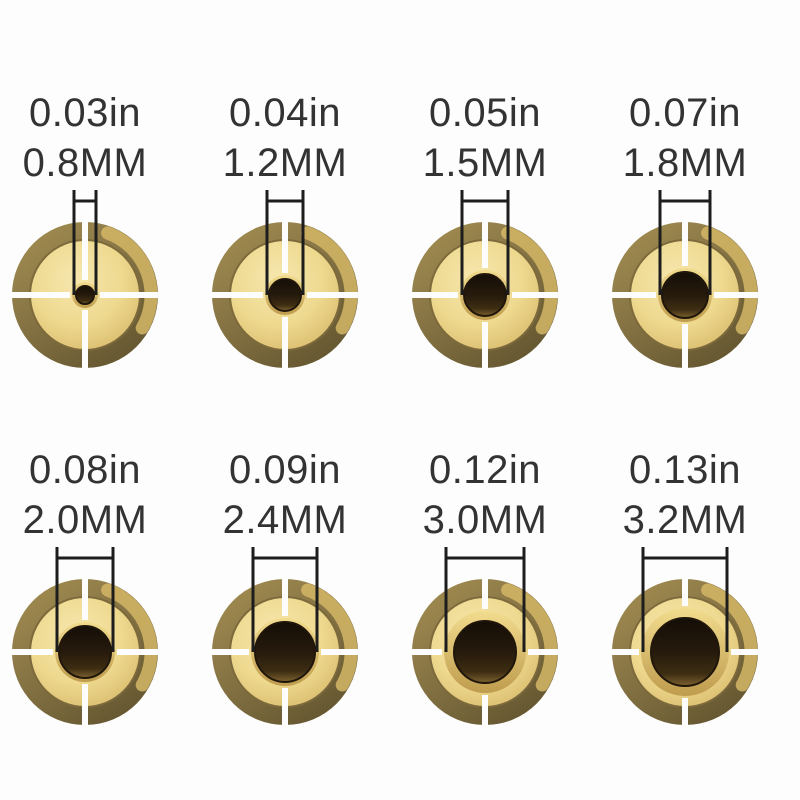 Image resolution: width=800 pixels, height=800 pixels. I want to click on collet-inch-label: 0.04in, so click(285, 113).